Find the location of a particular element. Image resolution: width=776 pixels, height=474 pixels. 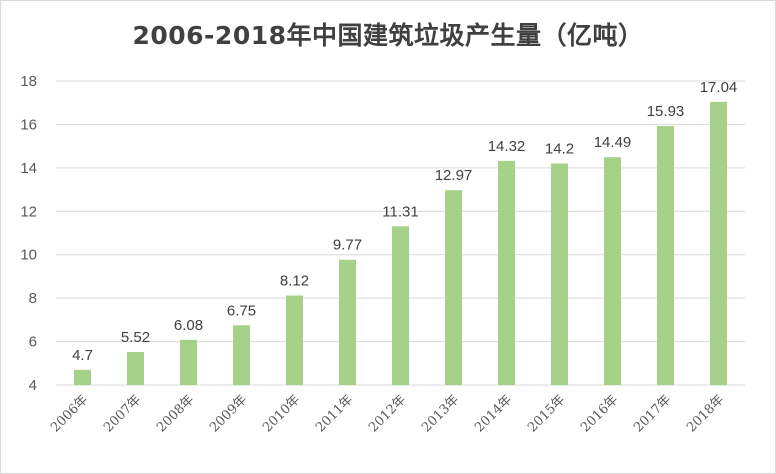

data-label: 15.93 is located at coordinates (666, 111).